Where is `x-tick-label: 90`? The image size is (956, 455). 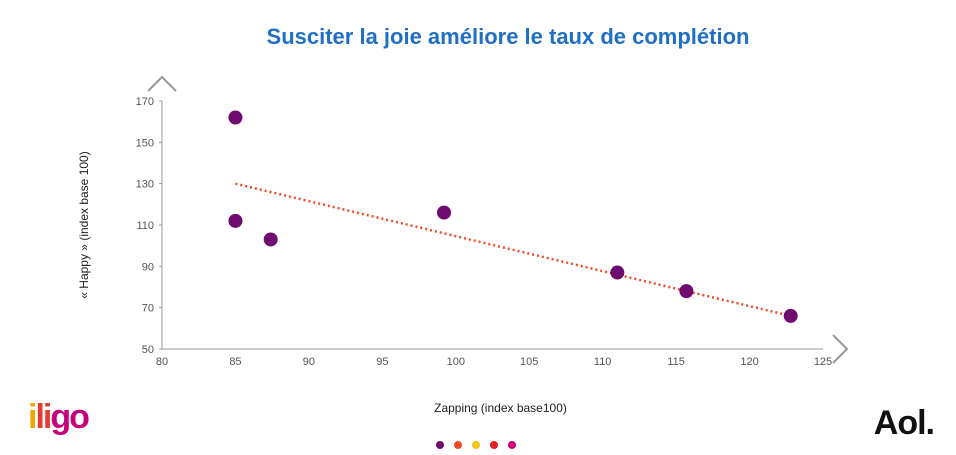 x-tick-label: 90 is located at coordinates (309, 362).